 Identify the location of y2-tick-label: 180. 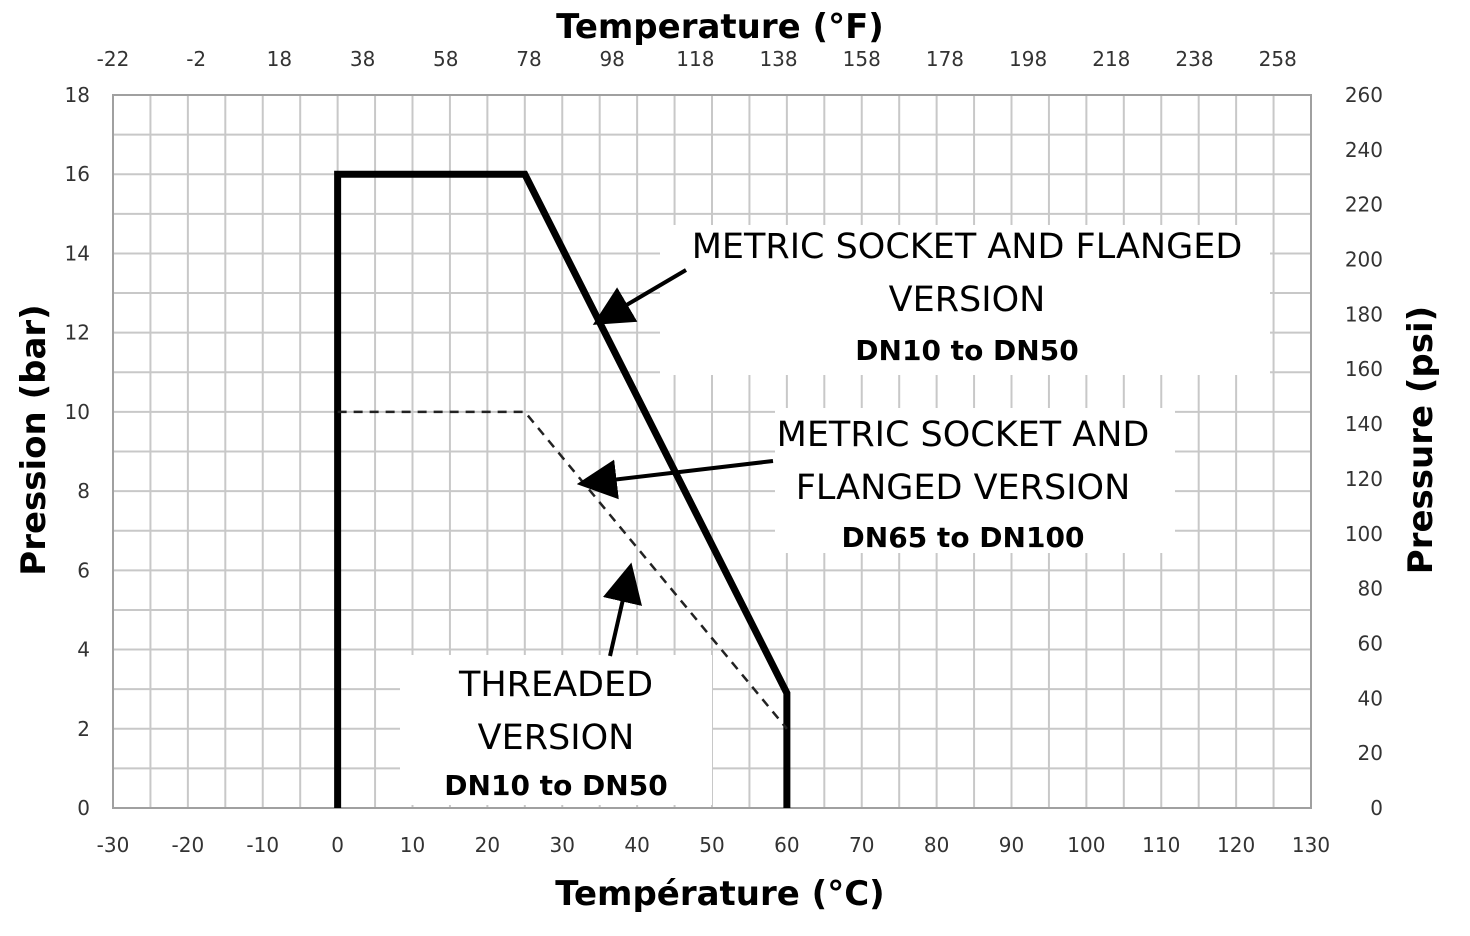
(1364, 314).